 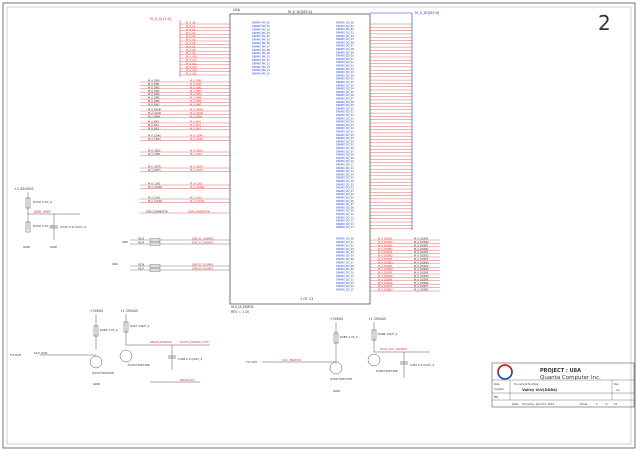 What do you see at coordinates (154, 136) in the screenshot?
I see `left-signal-tag: M_A_CS#0` at bounding box center [154, 136].